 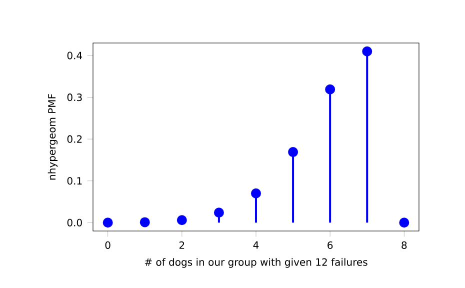 I want to click on x-tick-label: 6, so click(x=330, y=245).